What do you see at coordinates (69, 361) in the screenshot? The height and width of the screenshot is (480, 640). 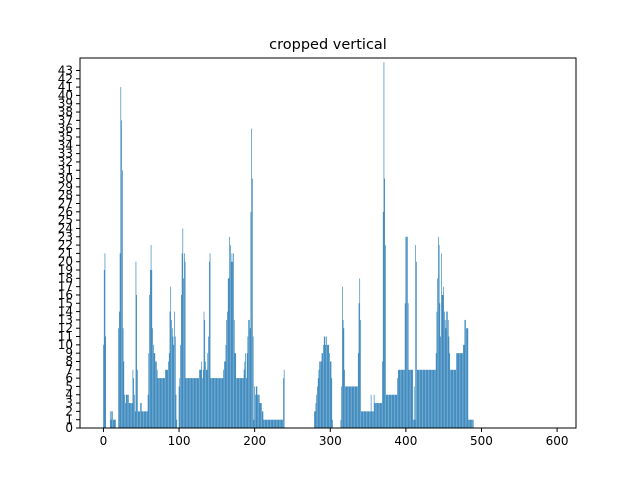 I see `y-tick-label: 8` at bounding box center [69, 361].